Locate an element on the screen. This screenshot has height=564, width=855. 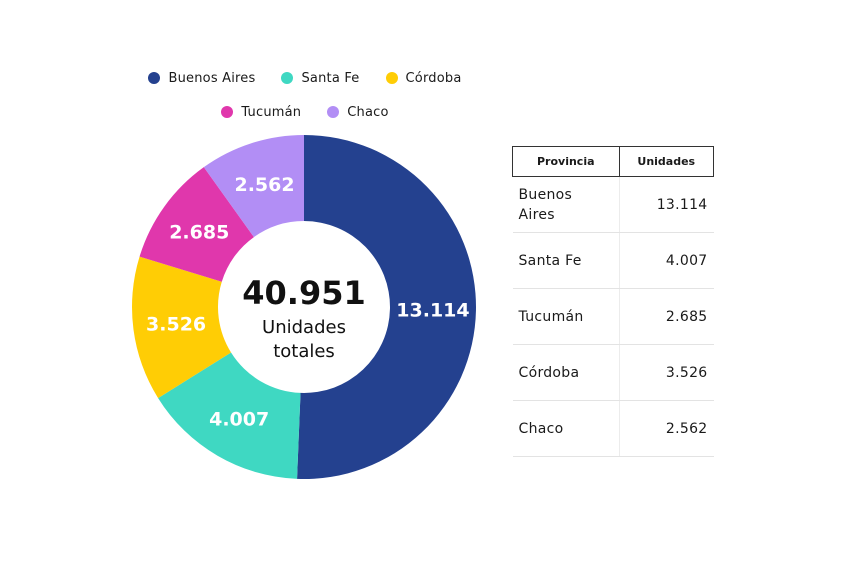
legend-row-1: Buenos Aires Santa Fe Córdoba is located at coordinates (305, 78).